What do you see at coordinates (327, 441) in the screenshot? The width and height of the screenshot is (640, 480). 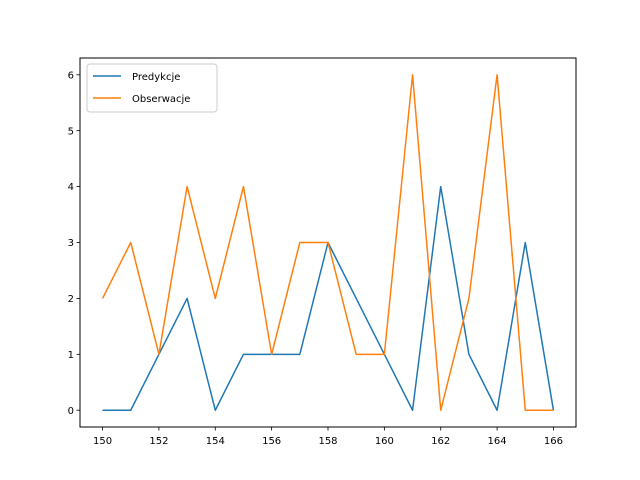 I see `x-tick-label: 158` at bounding box center [327, 441].